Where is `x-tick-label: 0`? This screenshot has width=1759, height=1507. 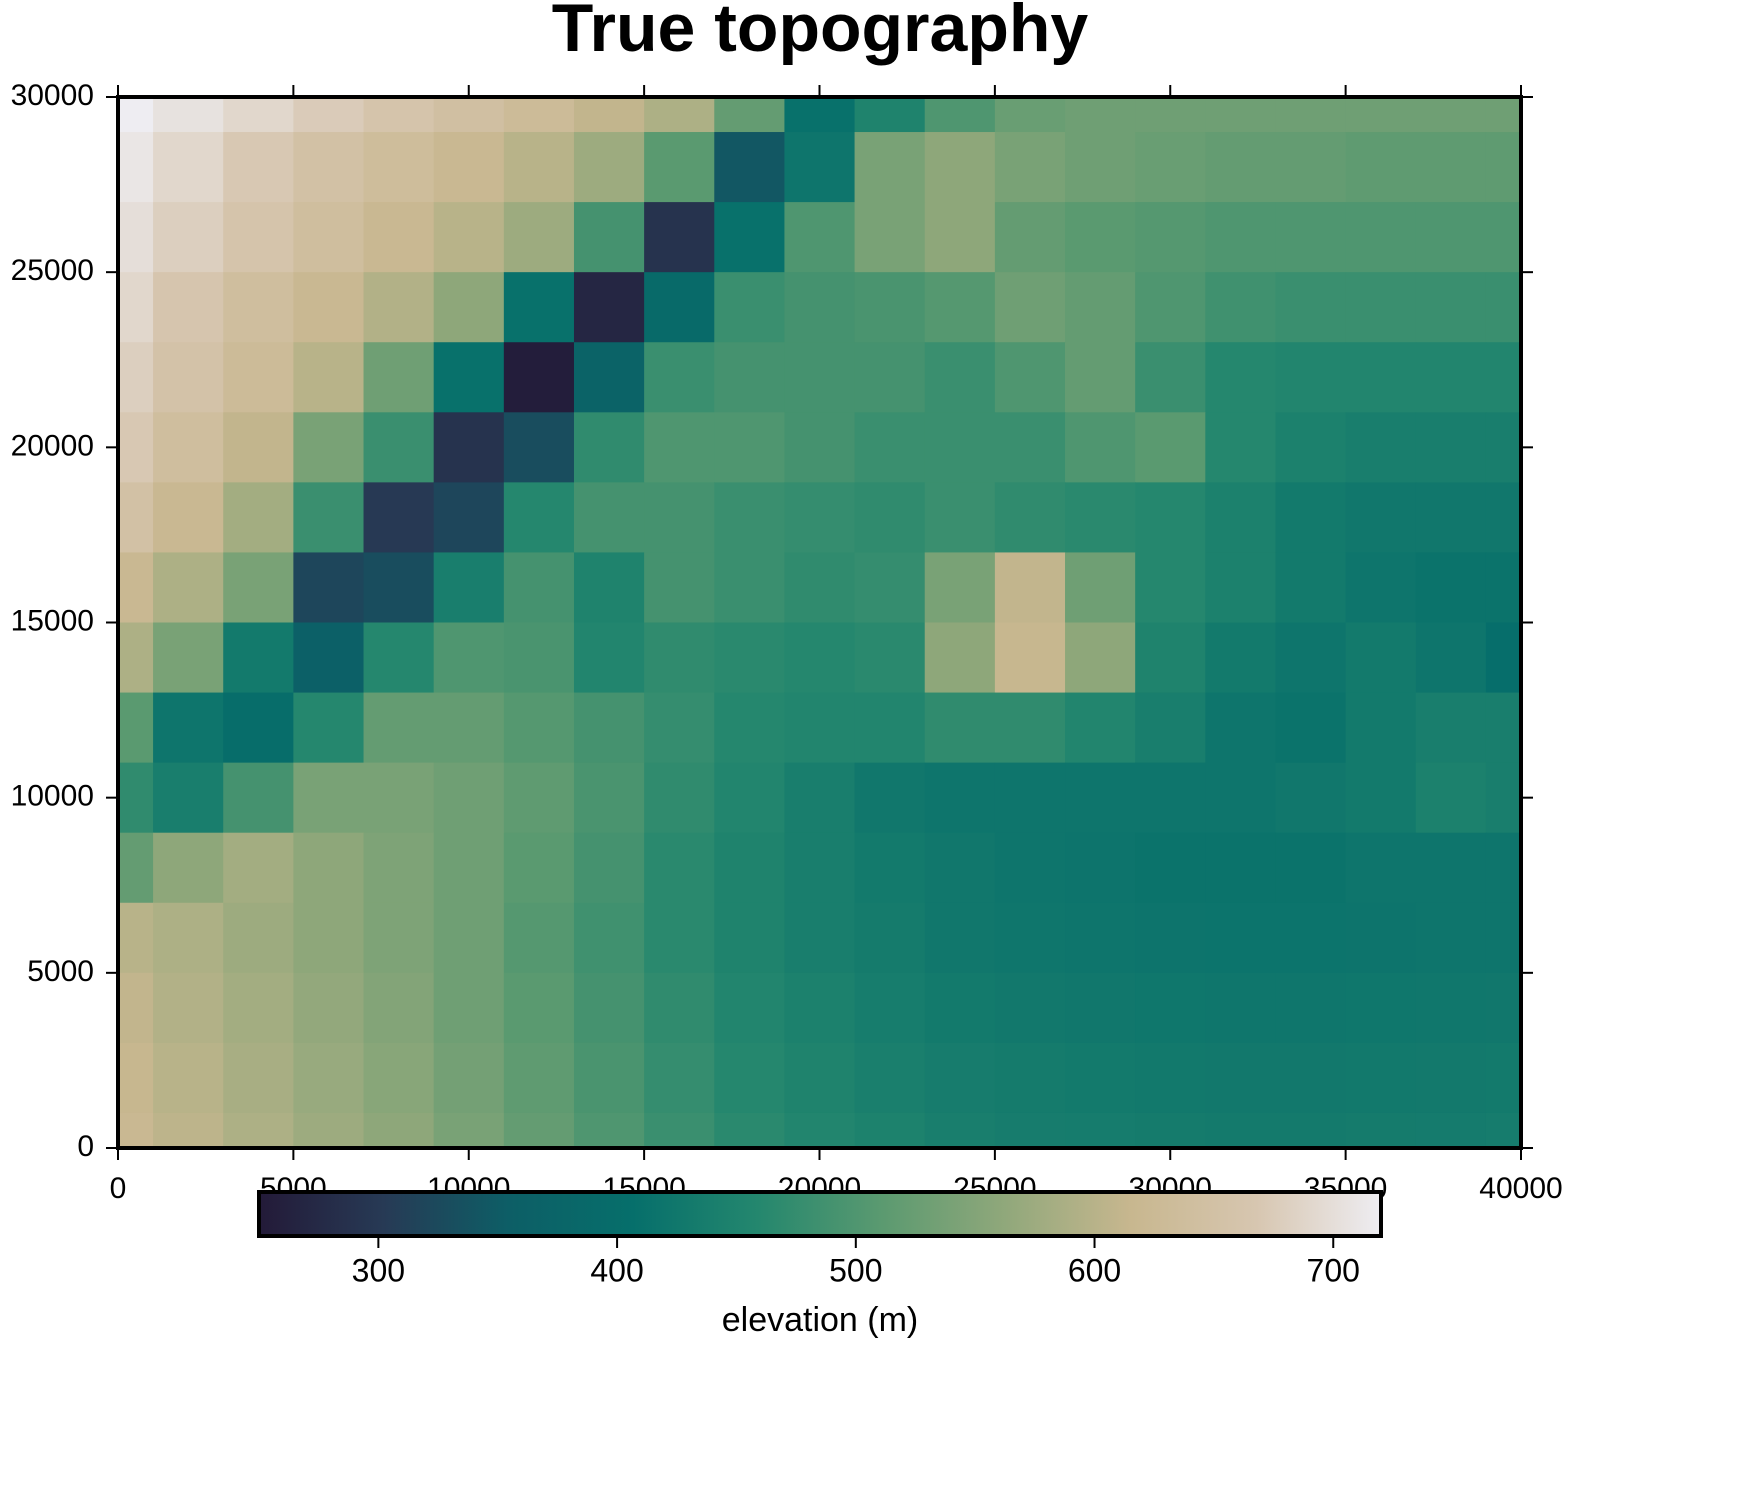
x-tick-label: 0 is located at coordinates (118, 1188).